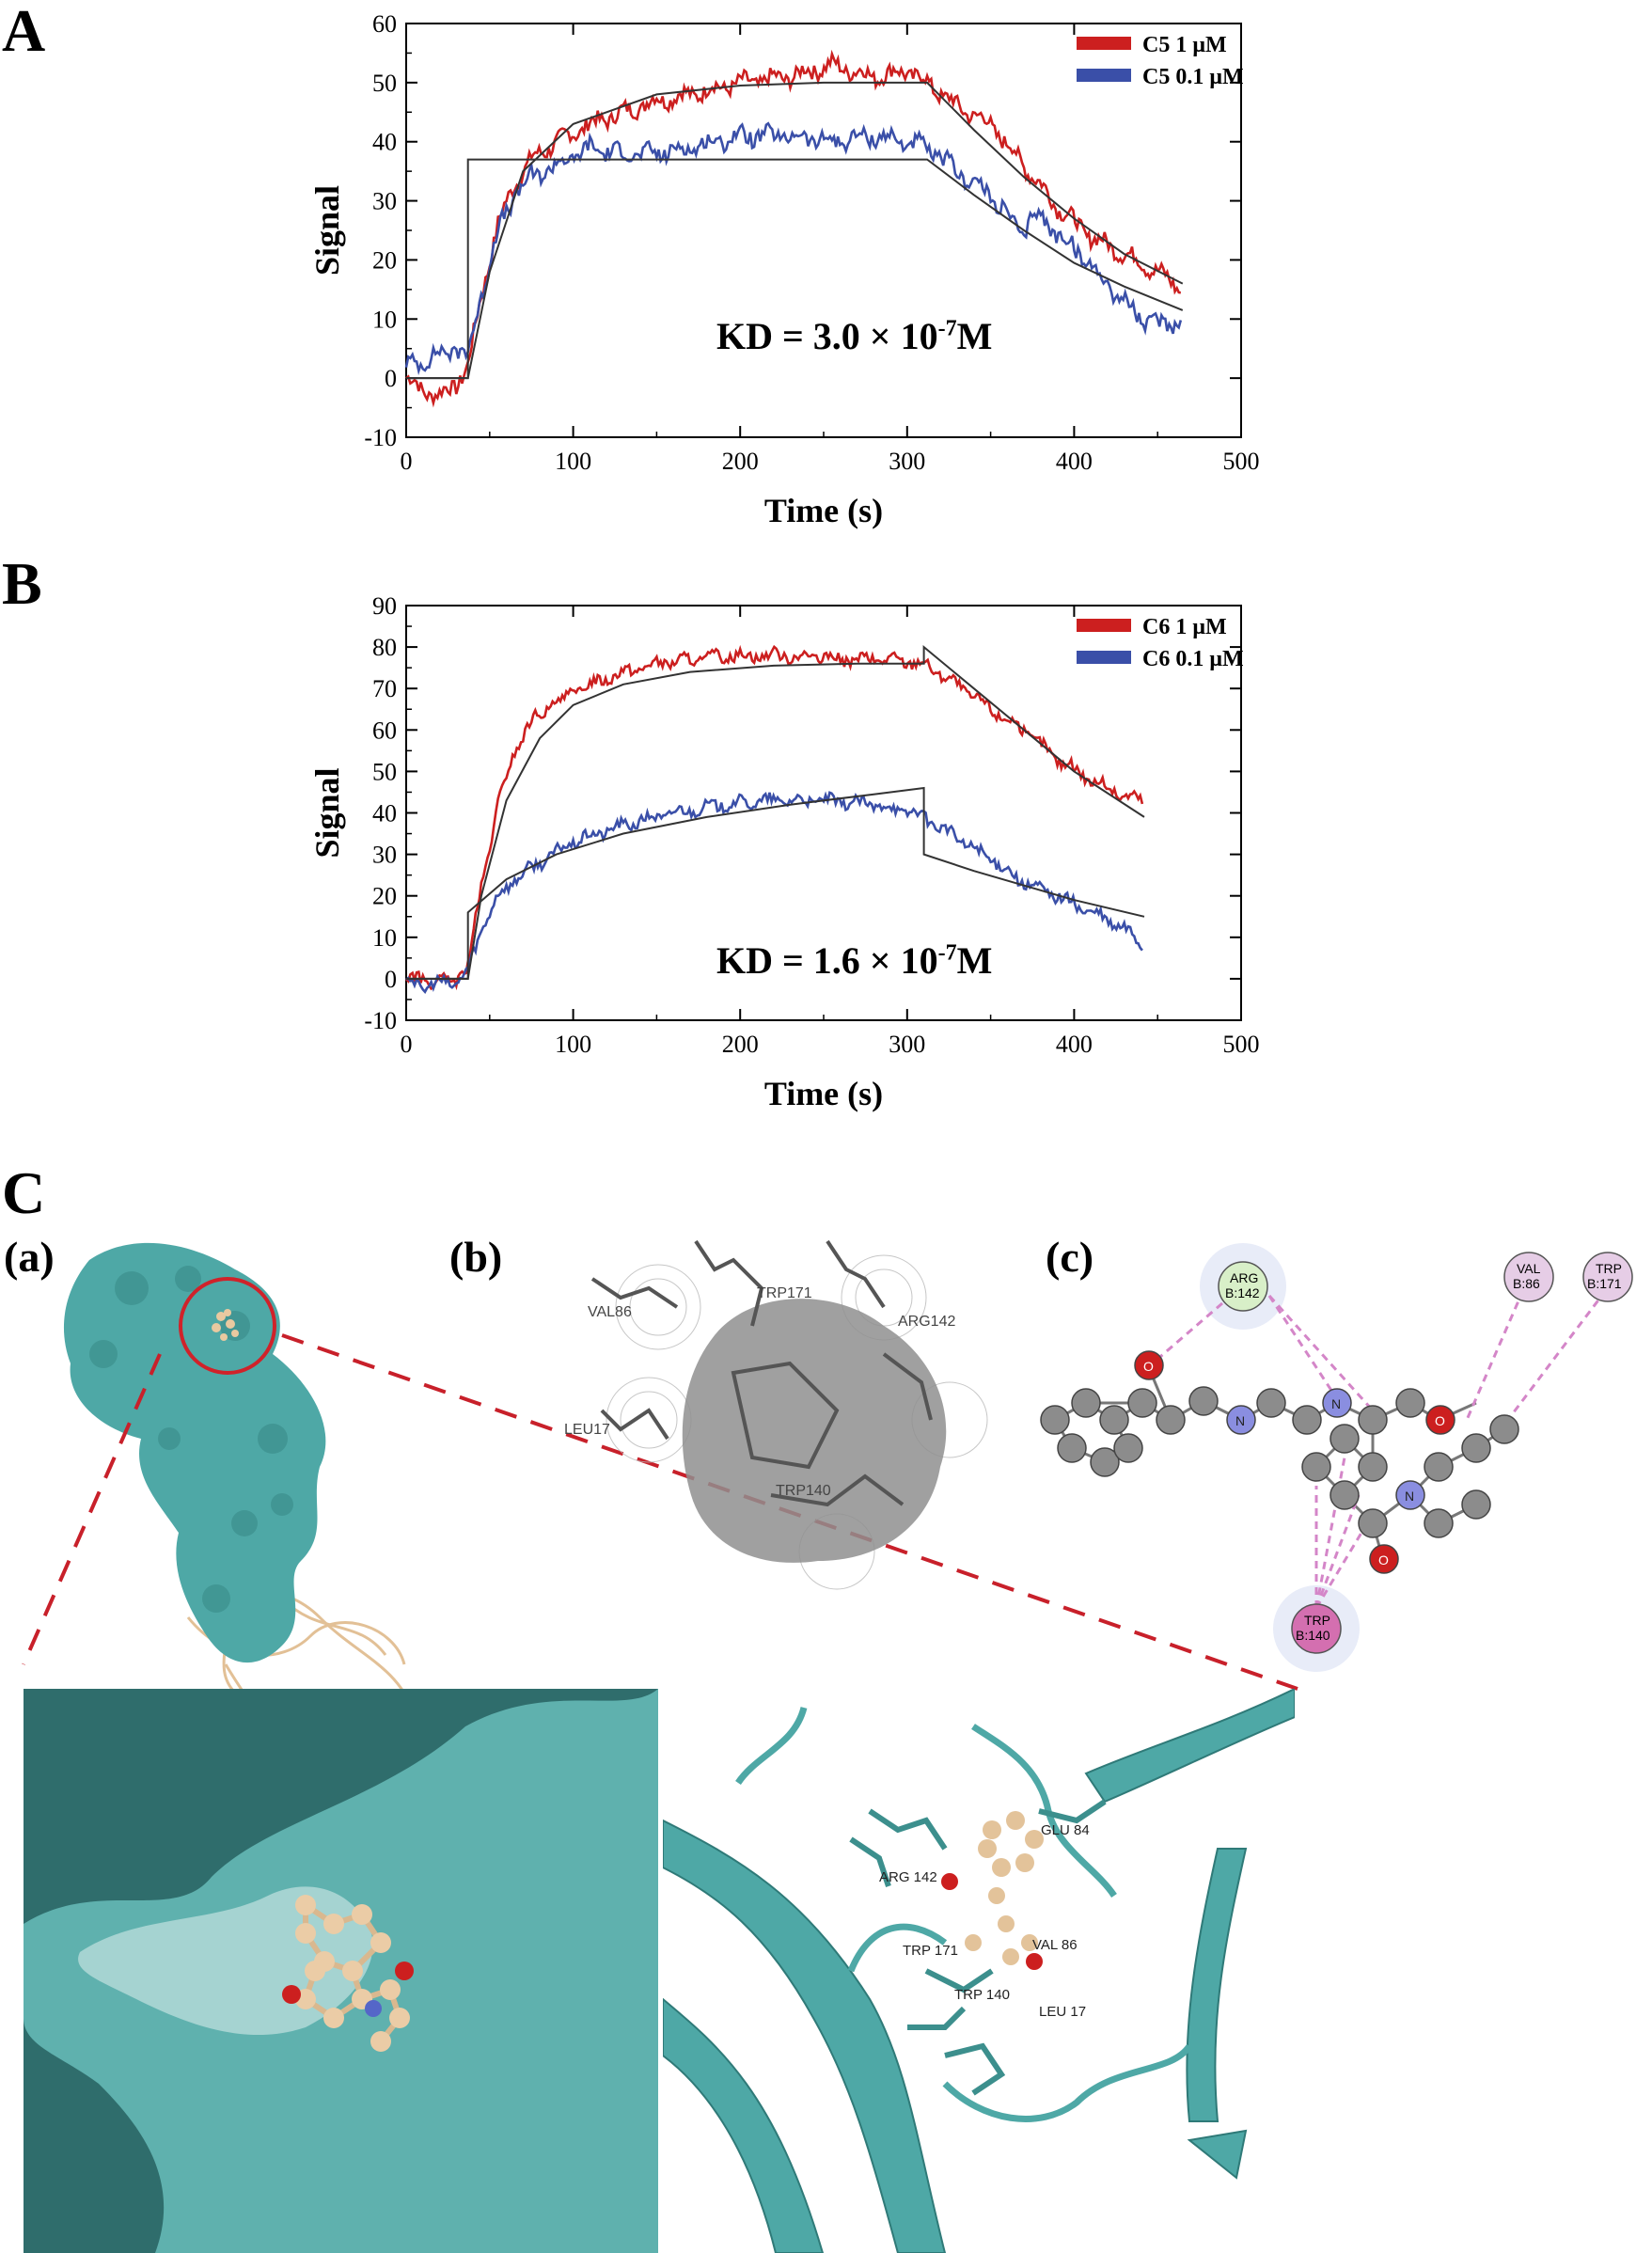 The width and height of the screenshot is (1652, 2253). What do you see at coordinates (610, 1312) in the screenshot?
I see `residue-label-val86: VAL86` at bounding box center [610, 1312].